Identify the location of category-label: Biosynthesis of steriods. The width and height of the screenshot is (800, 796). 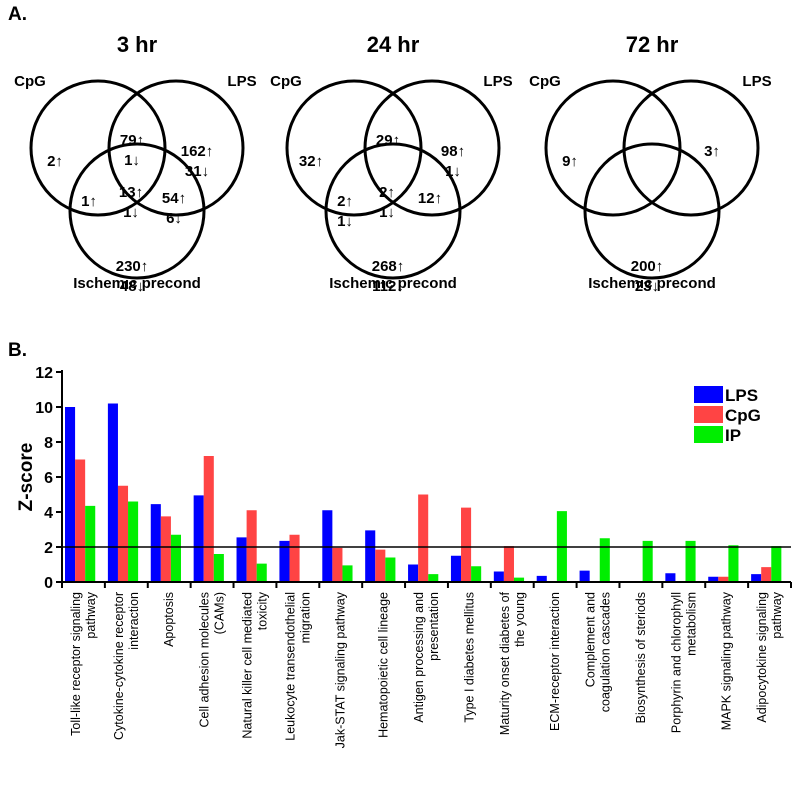
(641, 657).